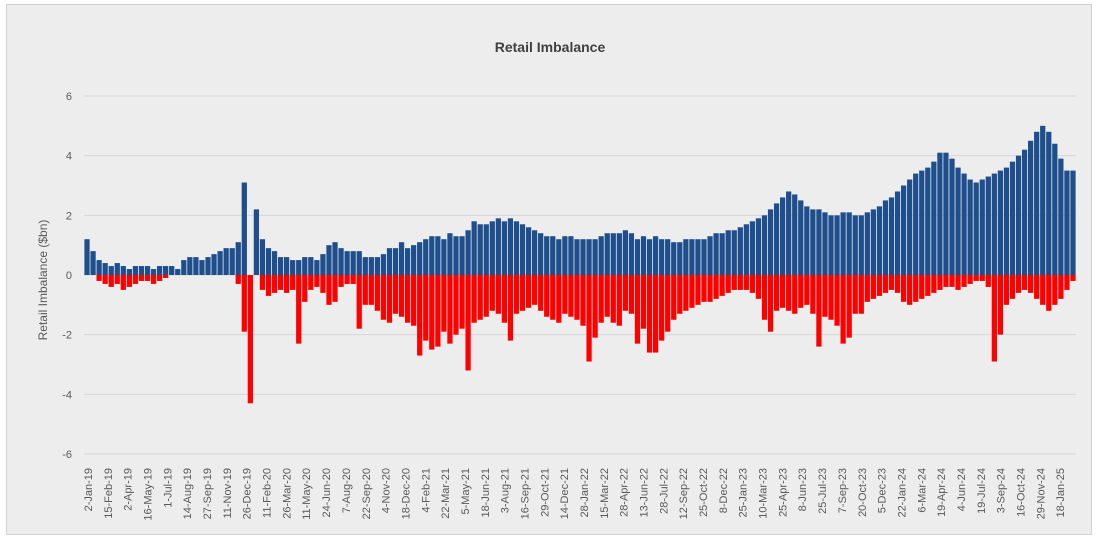  Describe the element at coordinates (565, 493) in the screenshot. I see `x-tick-label: 14-Dec-21` at that location.